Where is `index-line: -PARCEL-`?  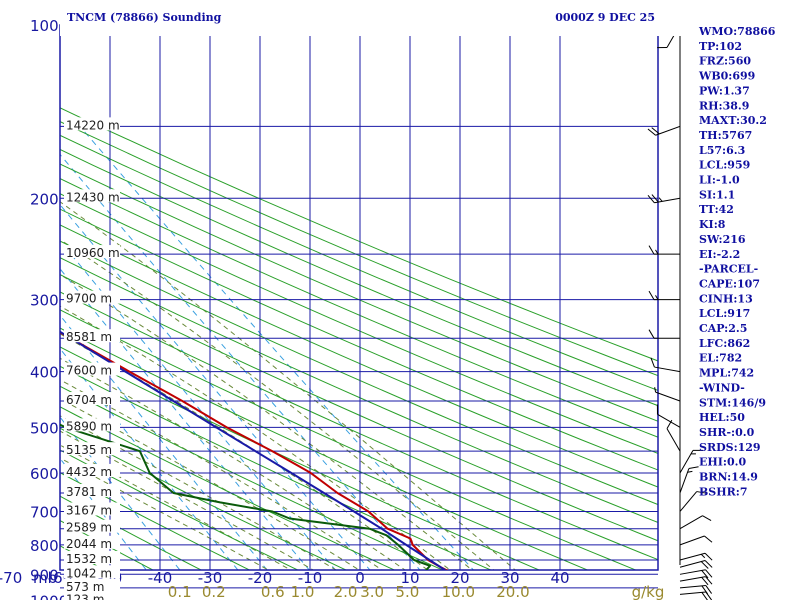
index-line: -PARCEL- is located at coordinates (728, 269).